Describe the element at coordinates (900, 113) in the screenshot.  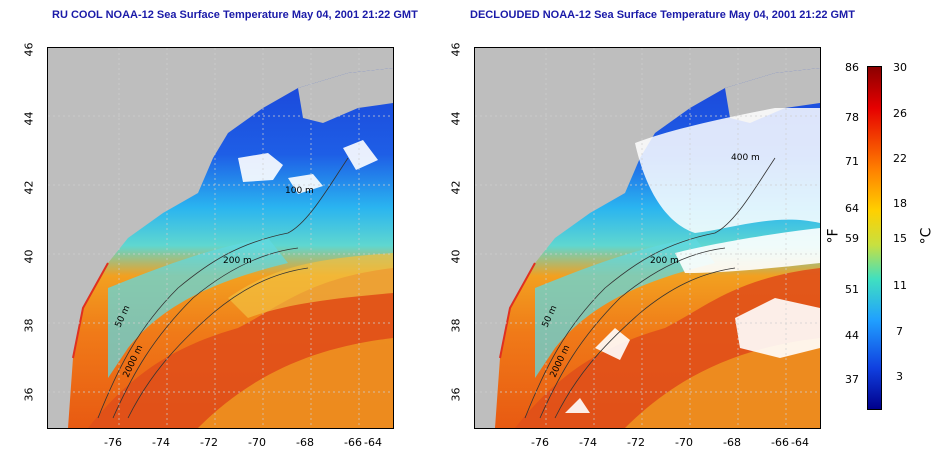
I see `c-tick-label: 26` at that location.